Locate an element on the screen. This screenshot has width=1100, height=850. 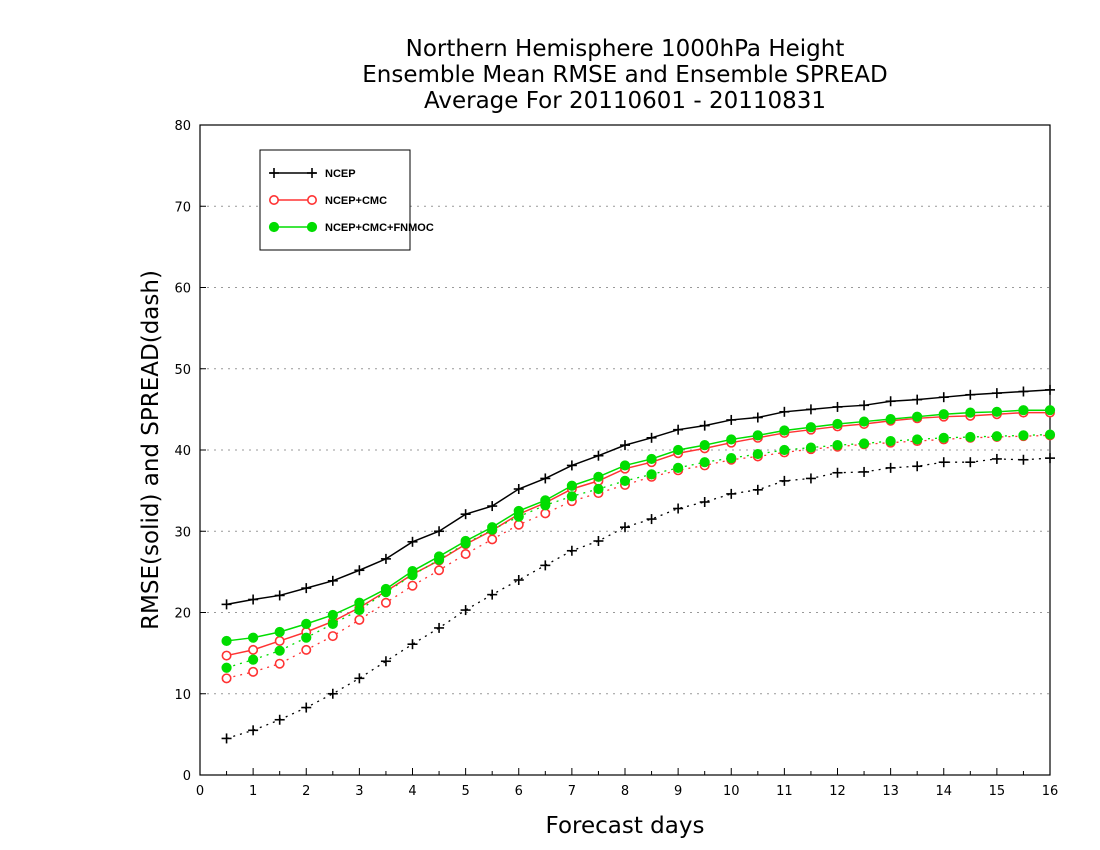
x-tick-label-1: 1 is located at coordinates (253, 791).